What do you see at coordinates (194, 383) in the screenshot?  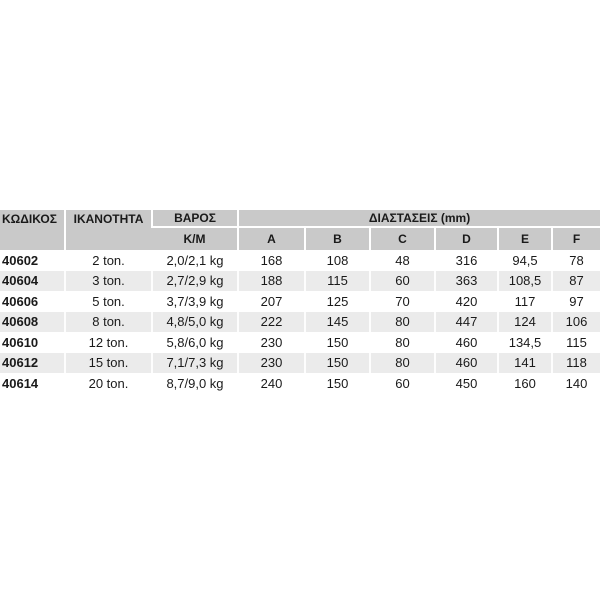 I see `cell-weight: 8,7/9,0 kg` at bounding box center [194, 383].